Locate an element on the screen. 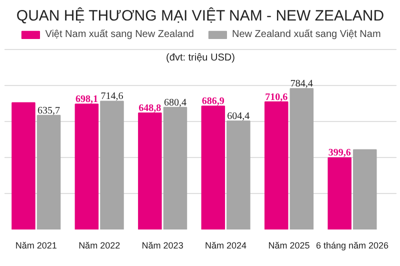  x-tick-label: 6 tháng năm 2026 is located at coordinates (352, 245).